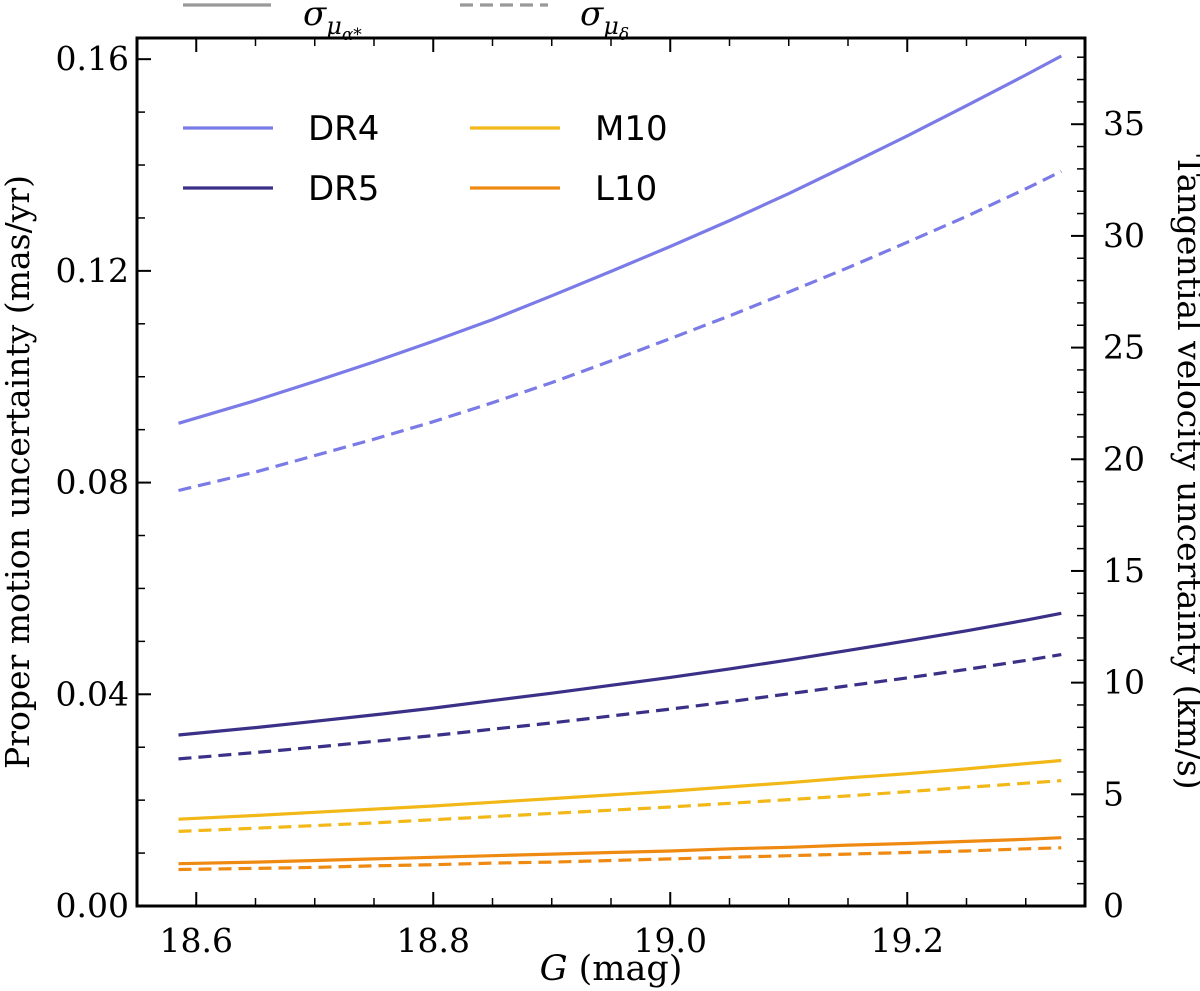 This screenshot has width=1200, height=991. Describe the element at coordinates (92, 58) in the screenshot. I see `y-tick-label: 0.16` at that location.